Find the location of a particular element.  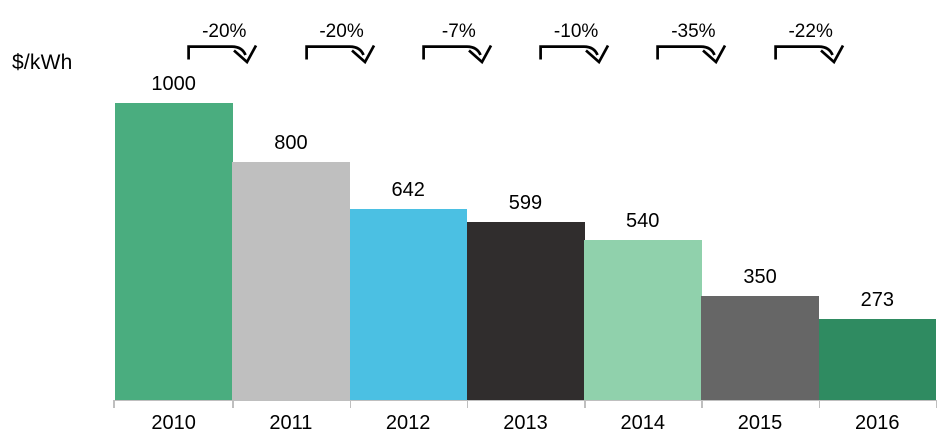

bar-value-label: 540 is located at coordinates (643, 220).